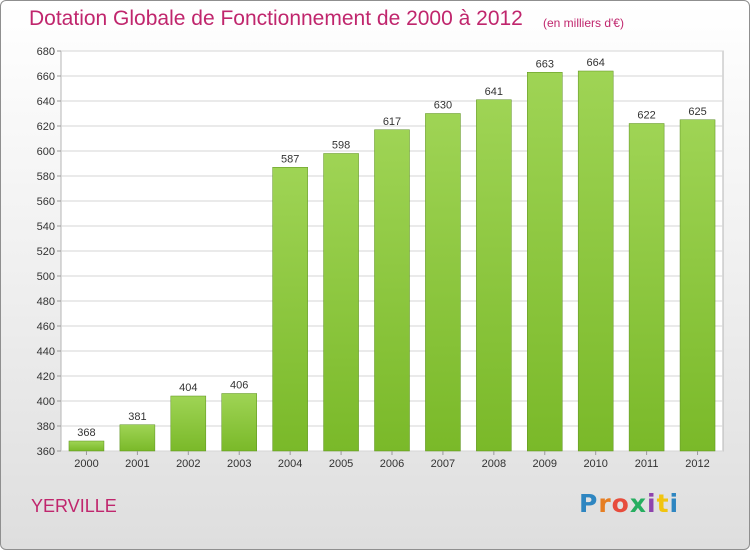  I want to click on data-label: 587, so click(290, 159).